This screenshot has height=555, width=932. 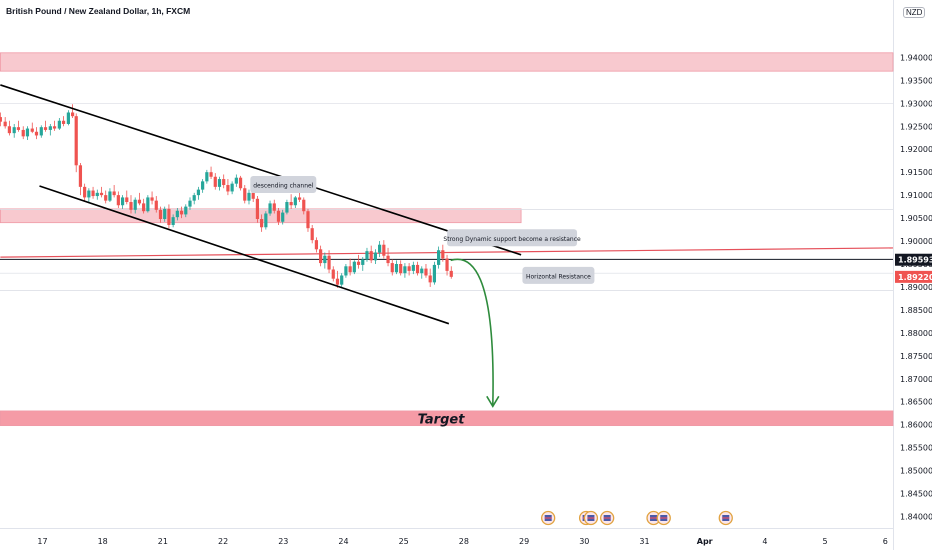 I want to click on x-tick-label: 6, so click(x=885, y=541).